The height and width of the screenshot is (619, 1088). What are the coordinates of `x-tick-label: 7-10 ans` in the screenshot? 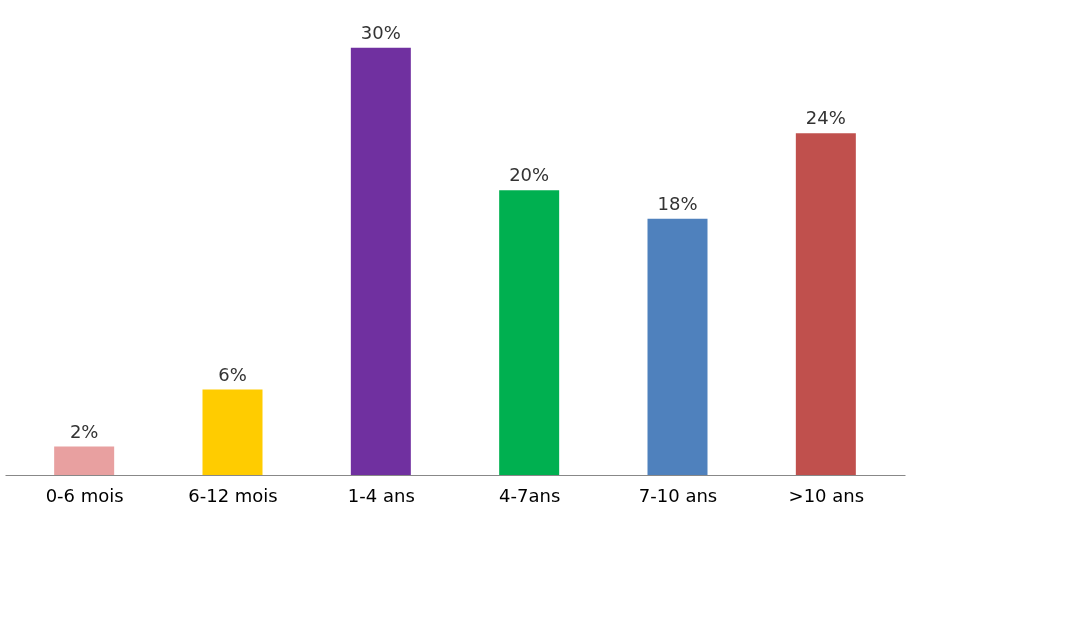 It's located at (678, 495).